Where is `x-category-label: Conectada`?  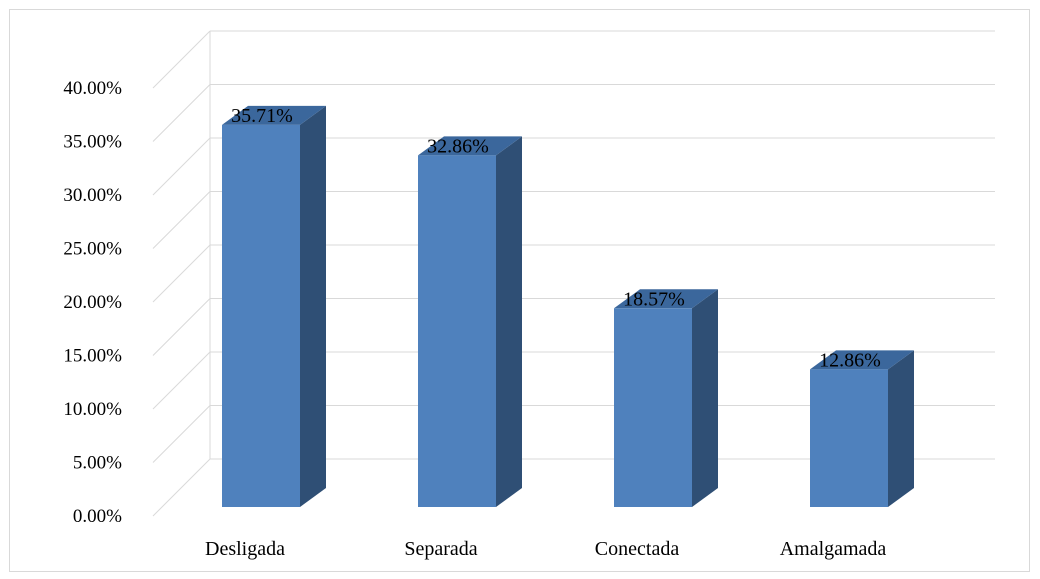 x-category-label: Conectada is located at coordinates (637, 549).